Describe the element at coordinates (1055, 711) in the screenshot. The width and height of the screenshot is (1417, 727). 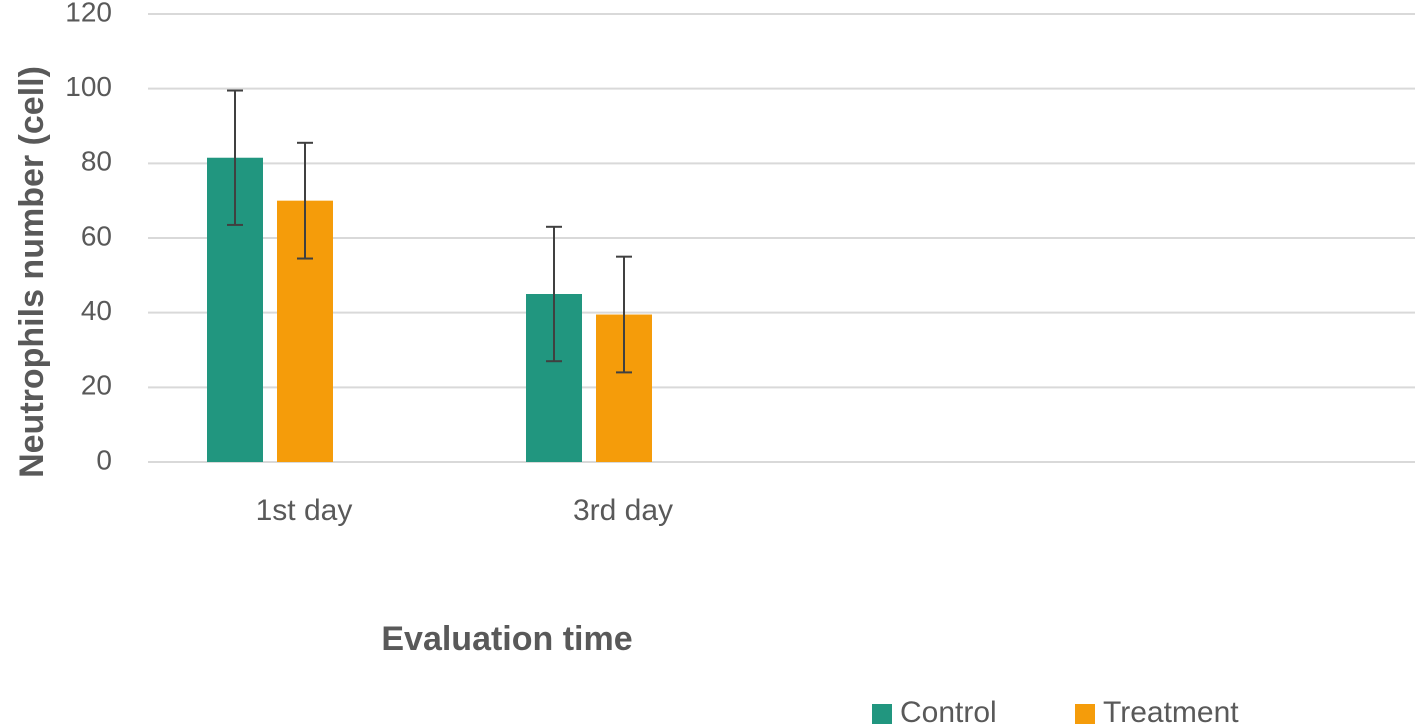
I see `legend: Control Treatment` at that location.